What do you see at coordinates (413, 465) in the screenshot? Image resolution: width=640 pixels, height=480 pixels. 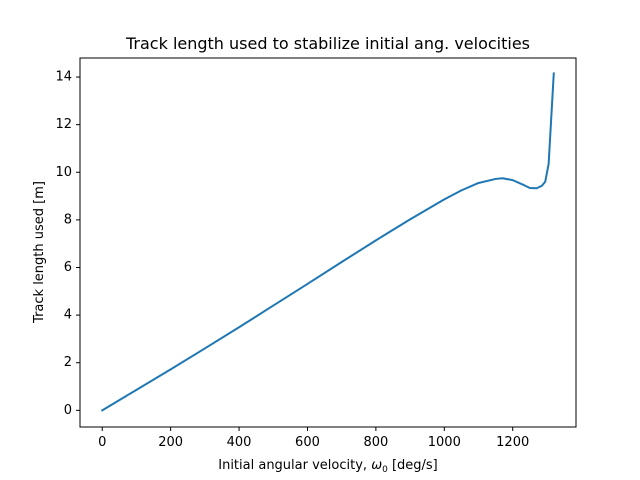 I see `x-axis-label-unit: [deg/s]` at bounding box center [413, 465].